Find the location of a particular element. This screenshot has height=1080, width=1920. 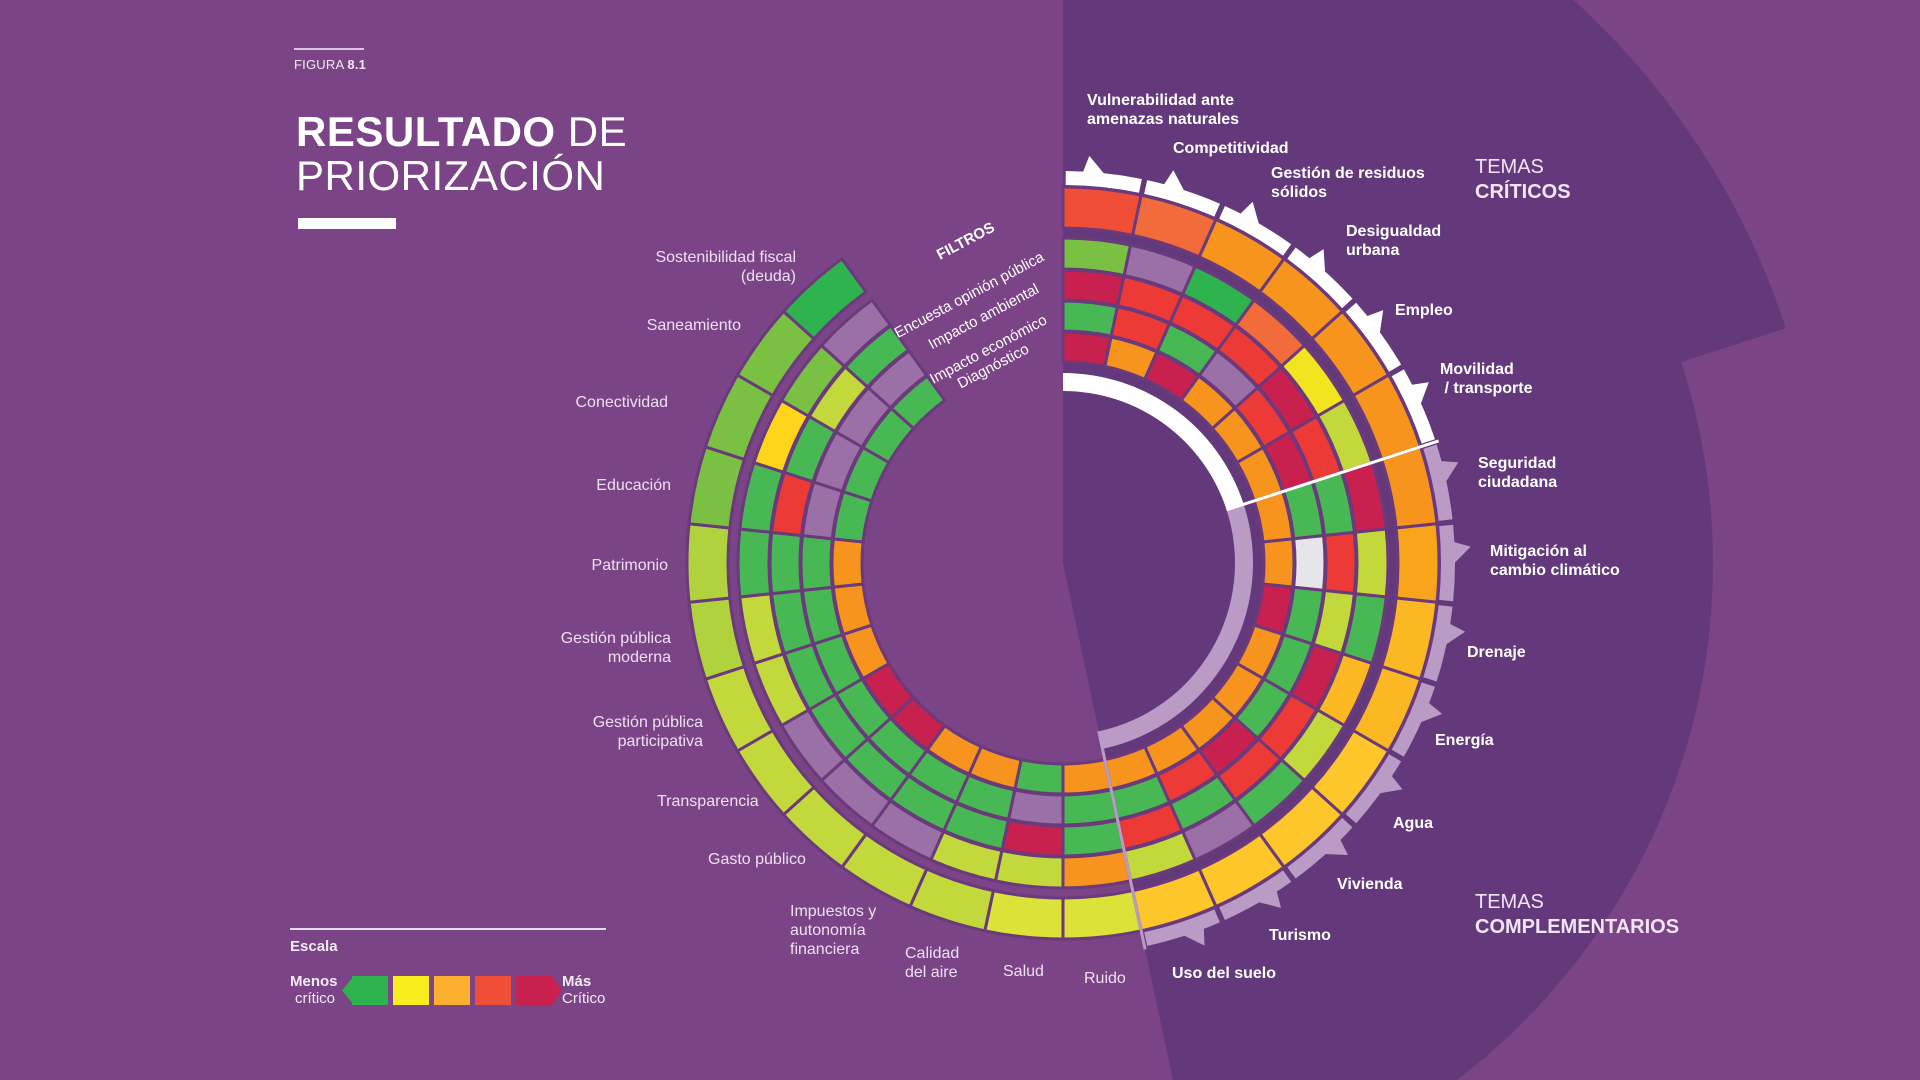

topic-label: Patrimonio is located at coordinates (630, 565).